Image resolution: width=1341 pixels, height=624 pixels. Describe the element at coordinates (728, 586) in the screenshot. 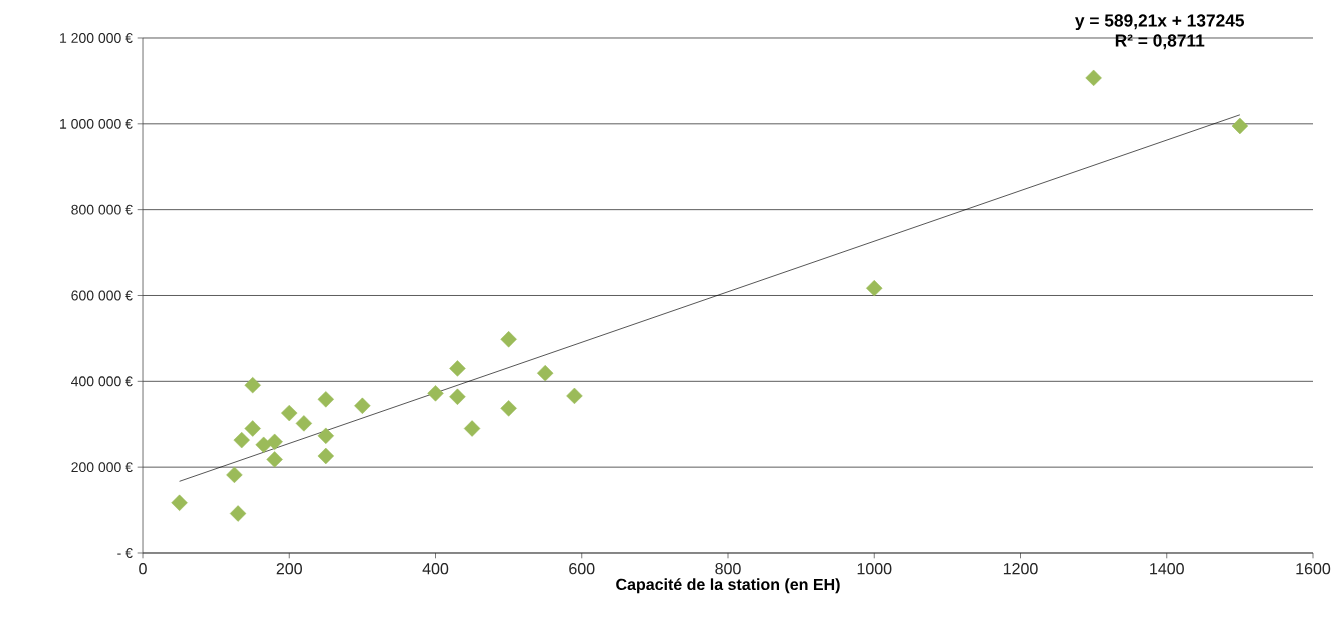

I see `x-axis-title: Capacité de la station (en EH)` at that location.